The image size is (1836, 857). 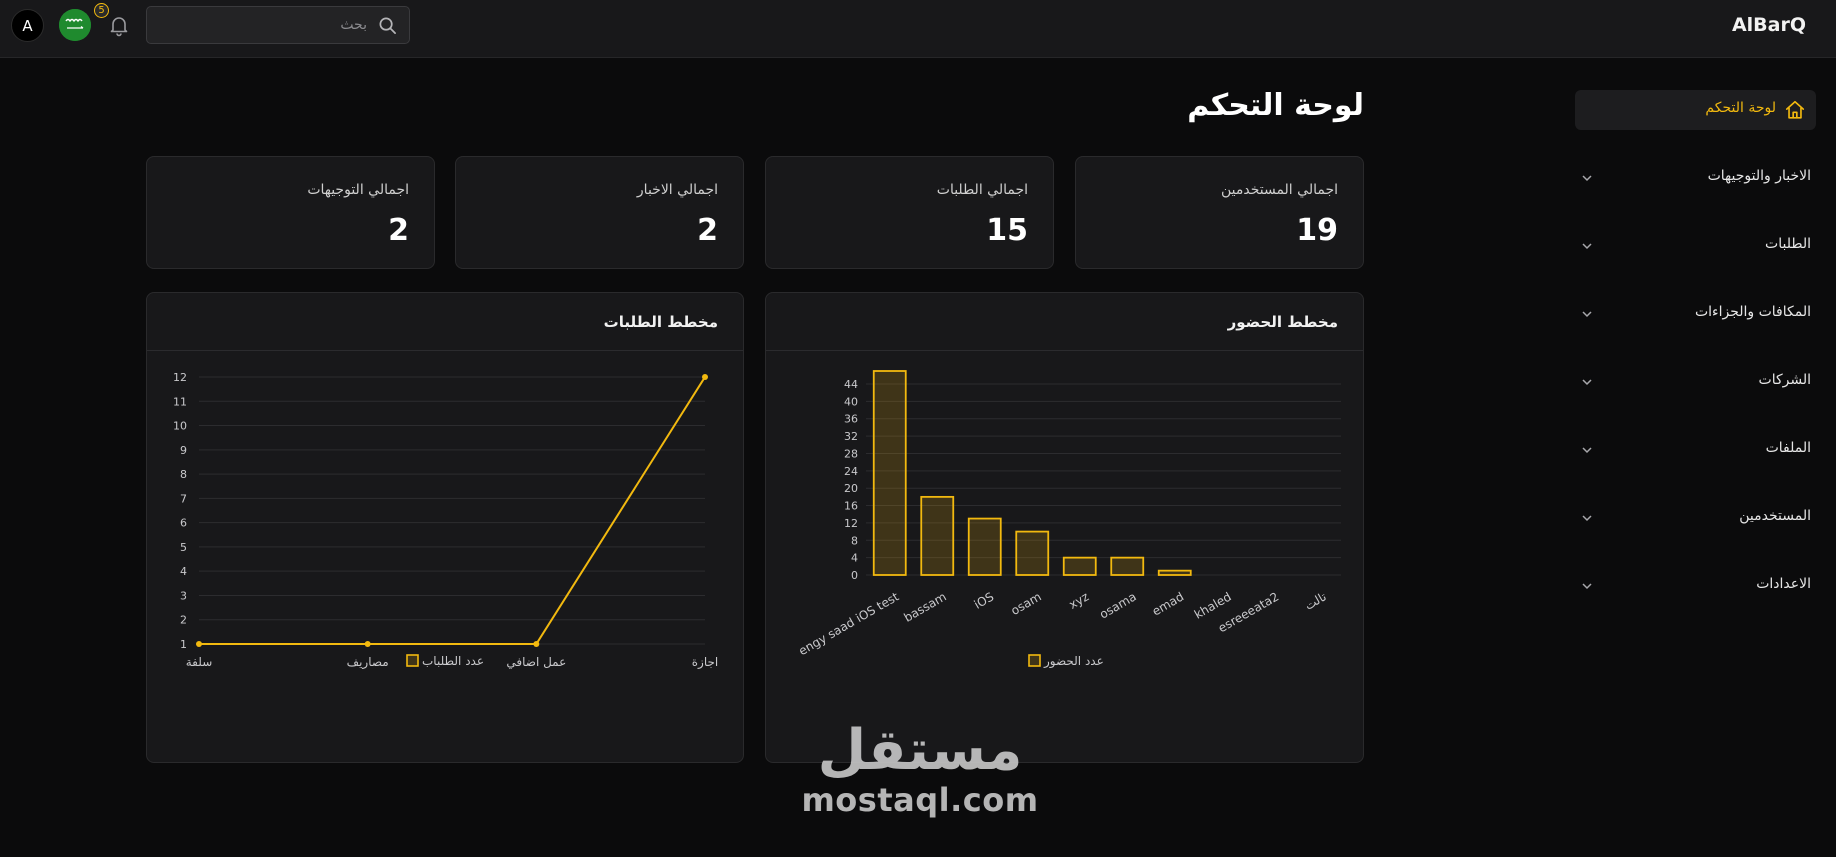 What do you see at coordinates (1168, 603) in the screenshot?
I see `x-tick-label: emad` at bounding box center [1168, 603].